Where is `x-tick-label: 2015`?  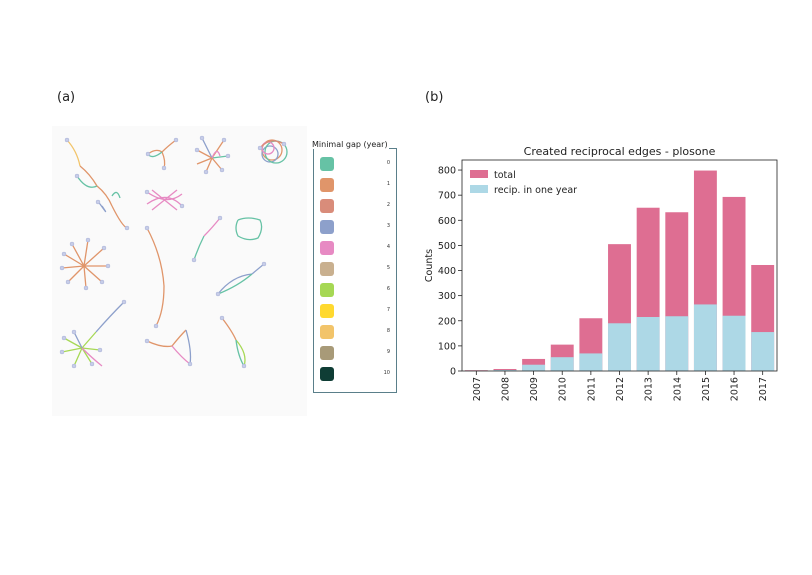 x-tick-label: 2015 is located at coordinates (706, 389).